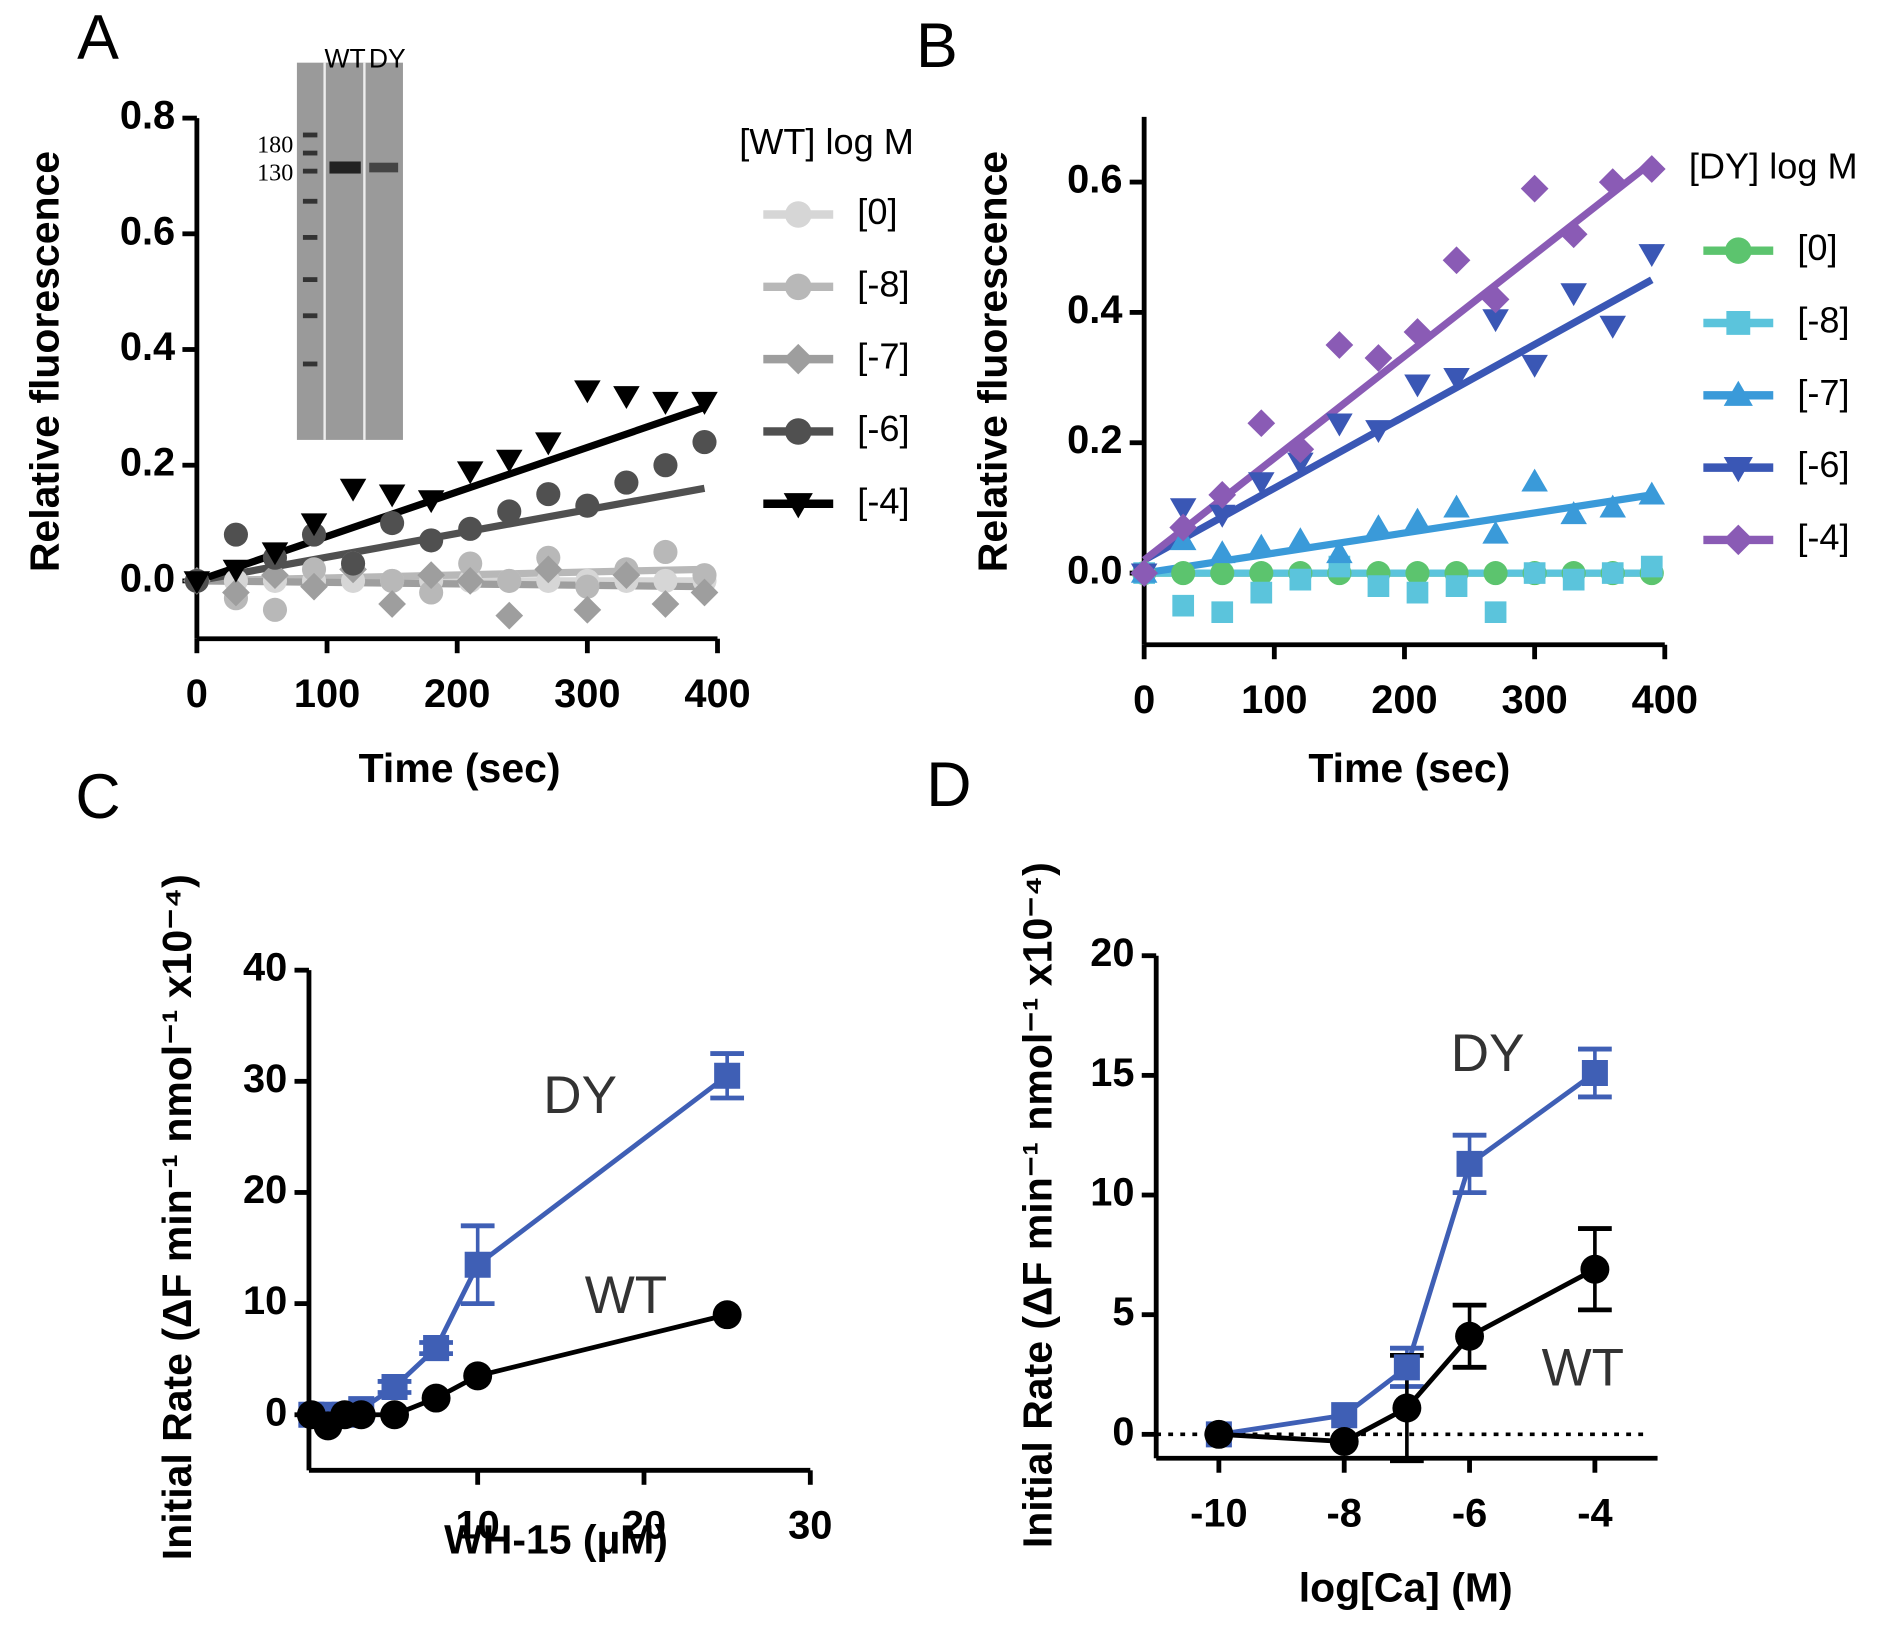 The width and height of the screenshot is (1893, 1627). I want to click on x-tick-label: 30, so click(810, 1526).